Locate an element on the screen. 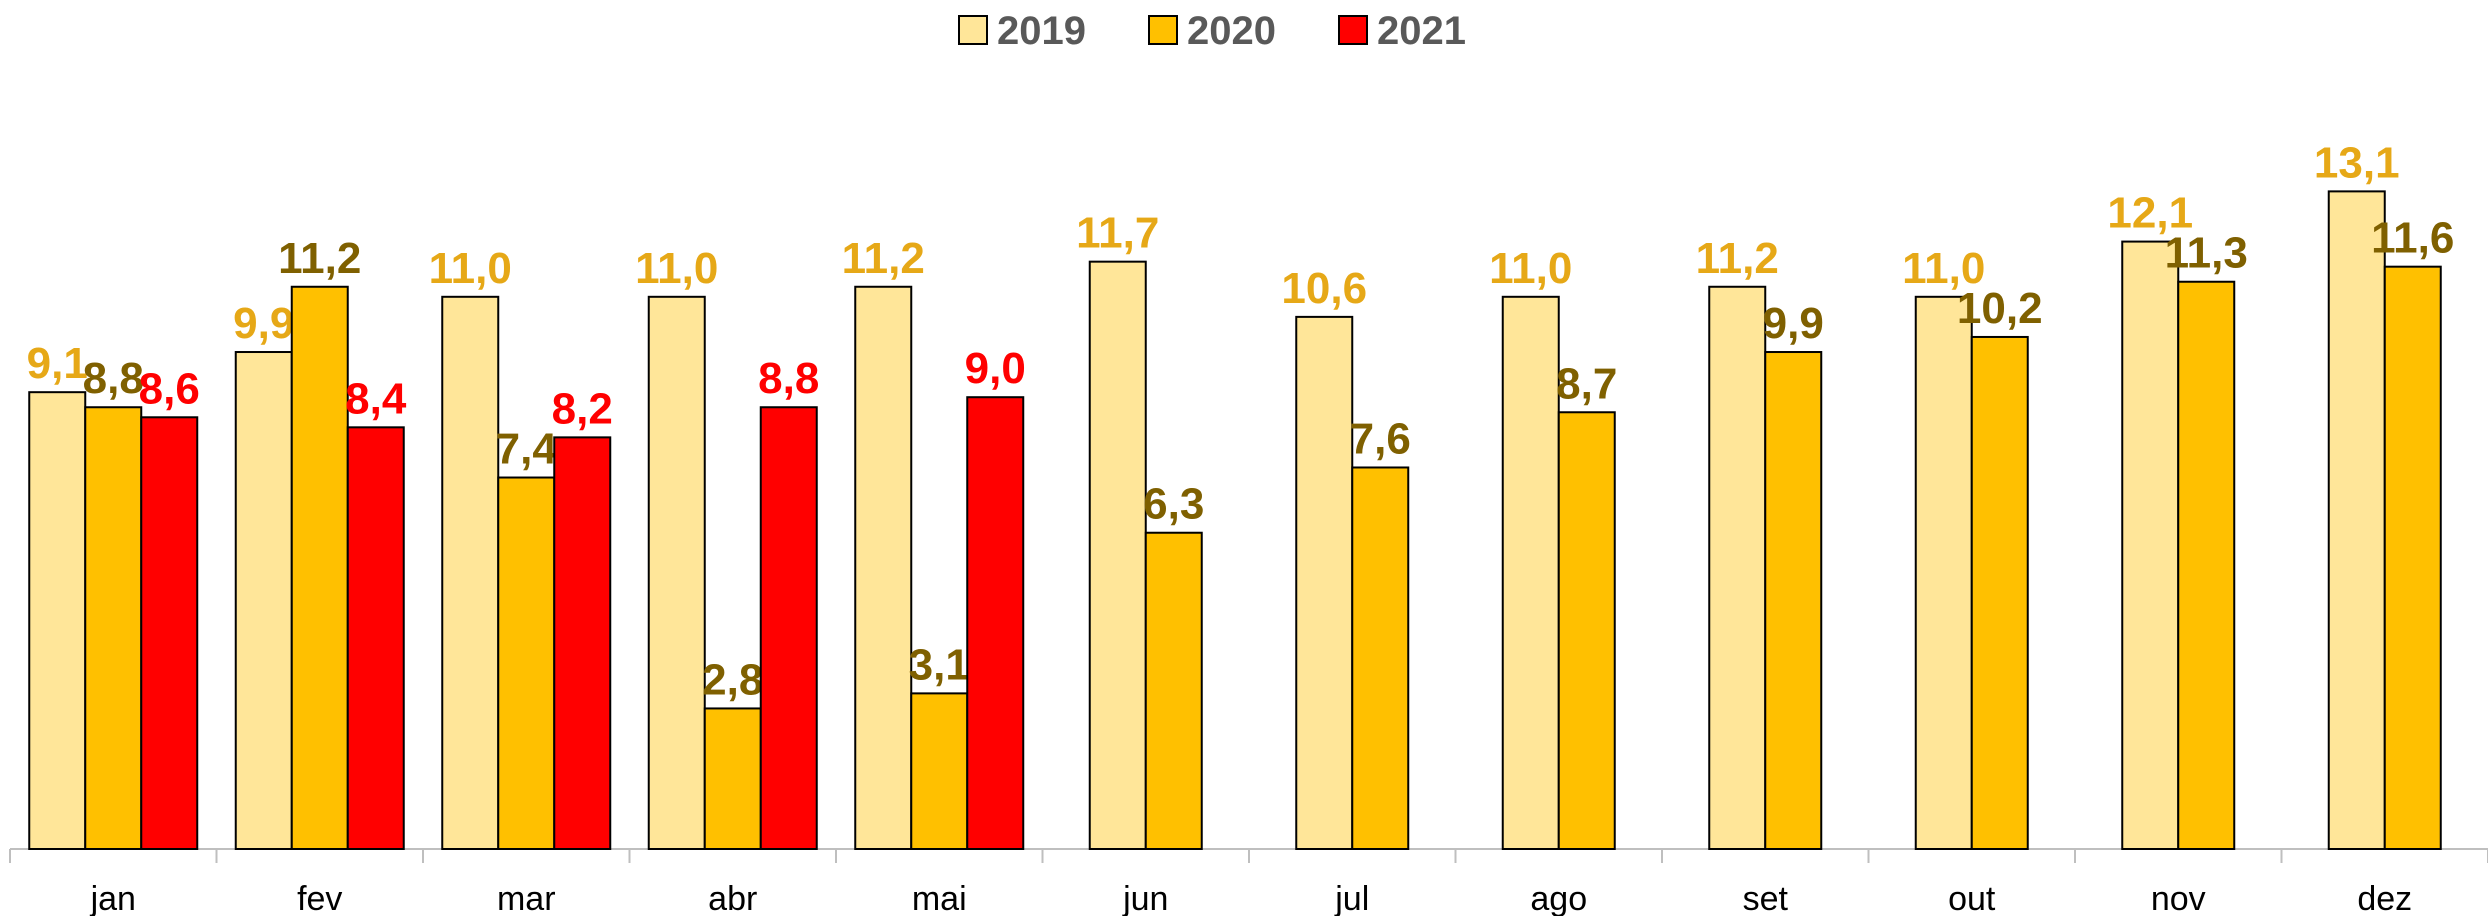 This screenshot has height=916, width=2488. data-label: 3,1 is located at coordinates (939, 664).